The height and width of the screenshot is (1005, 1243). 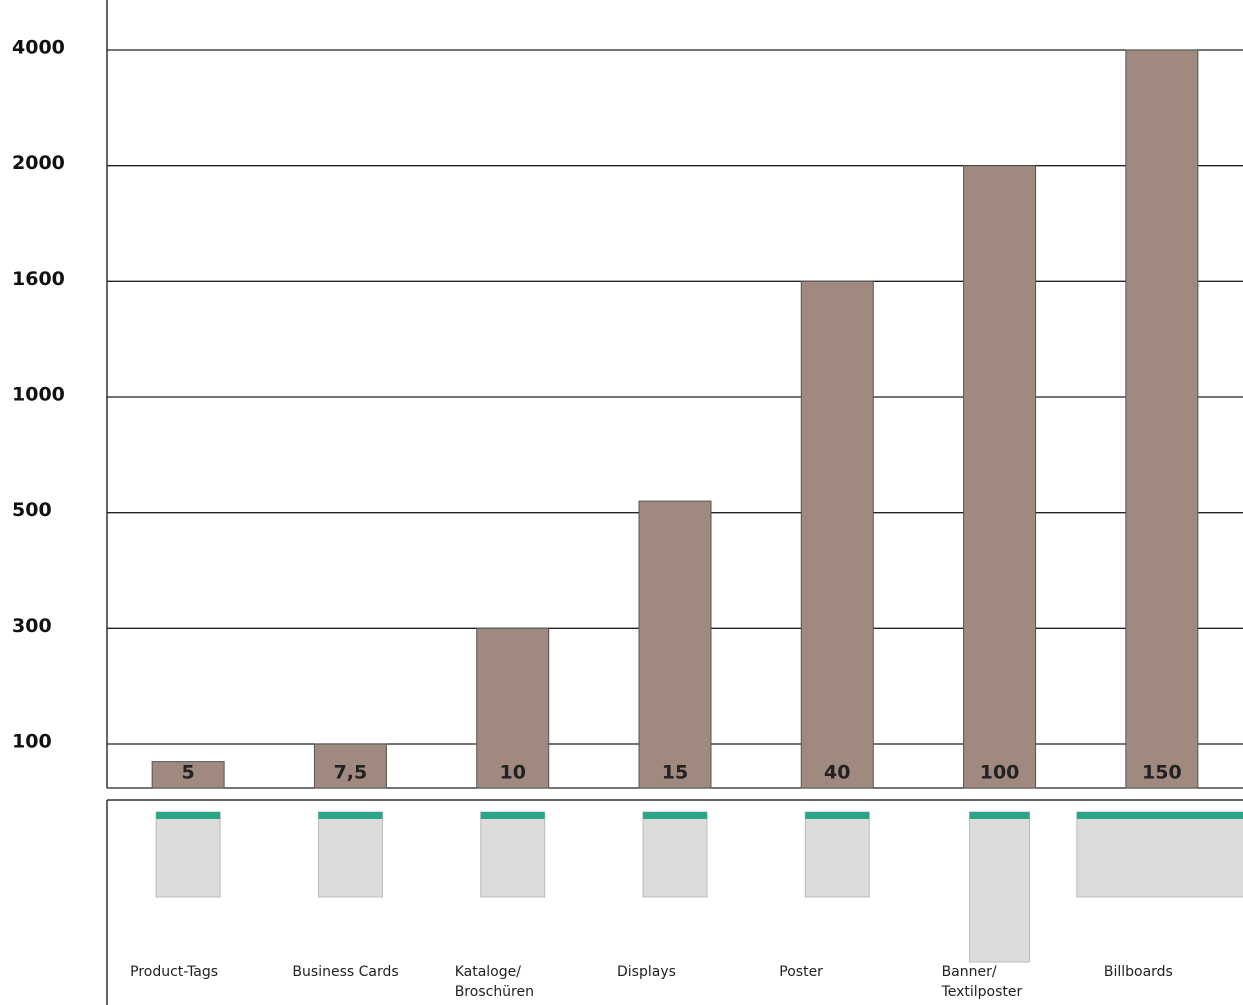 I want to click on y-tick-label: 2000, so click(x=38, y=163).